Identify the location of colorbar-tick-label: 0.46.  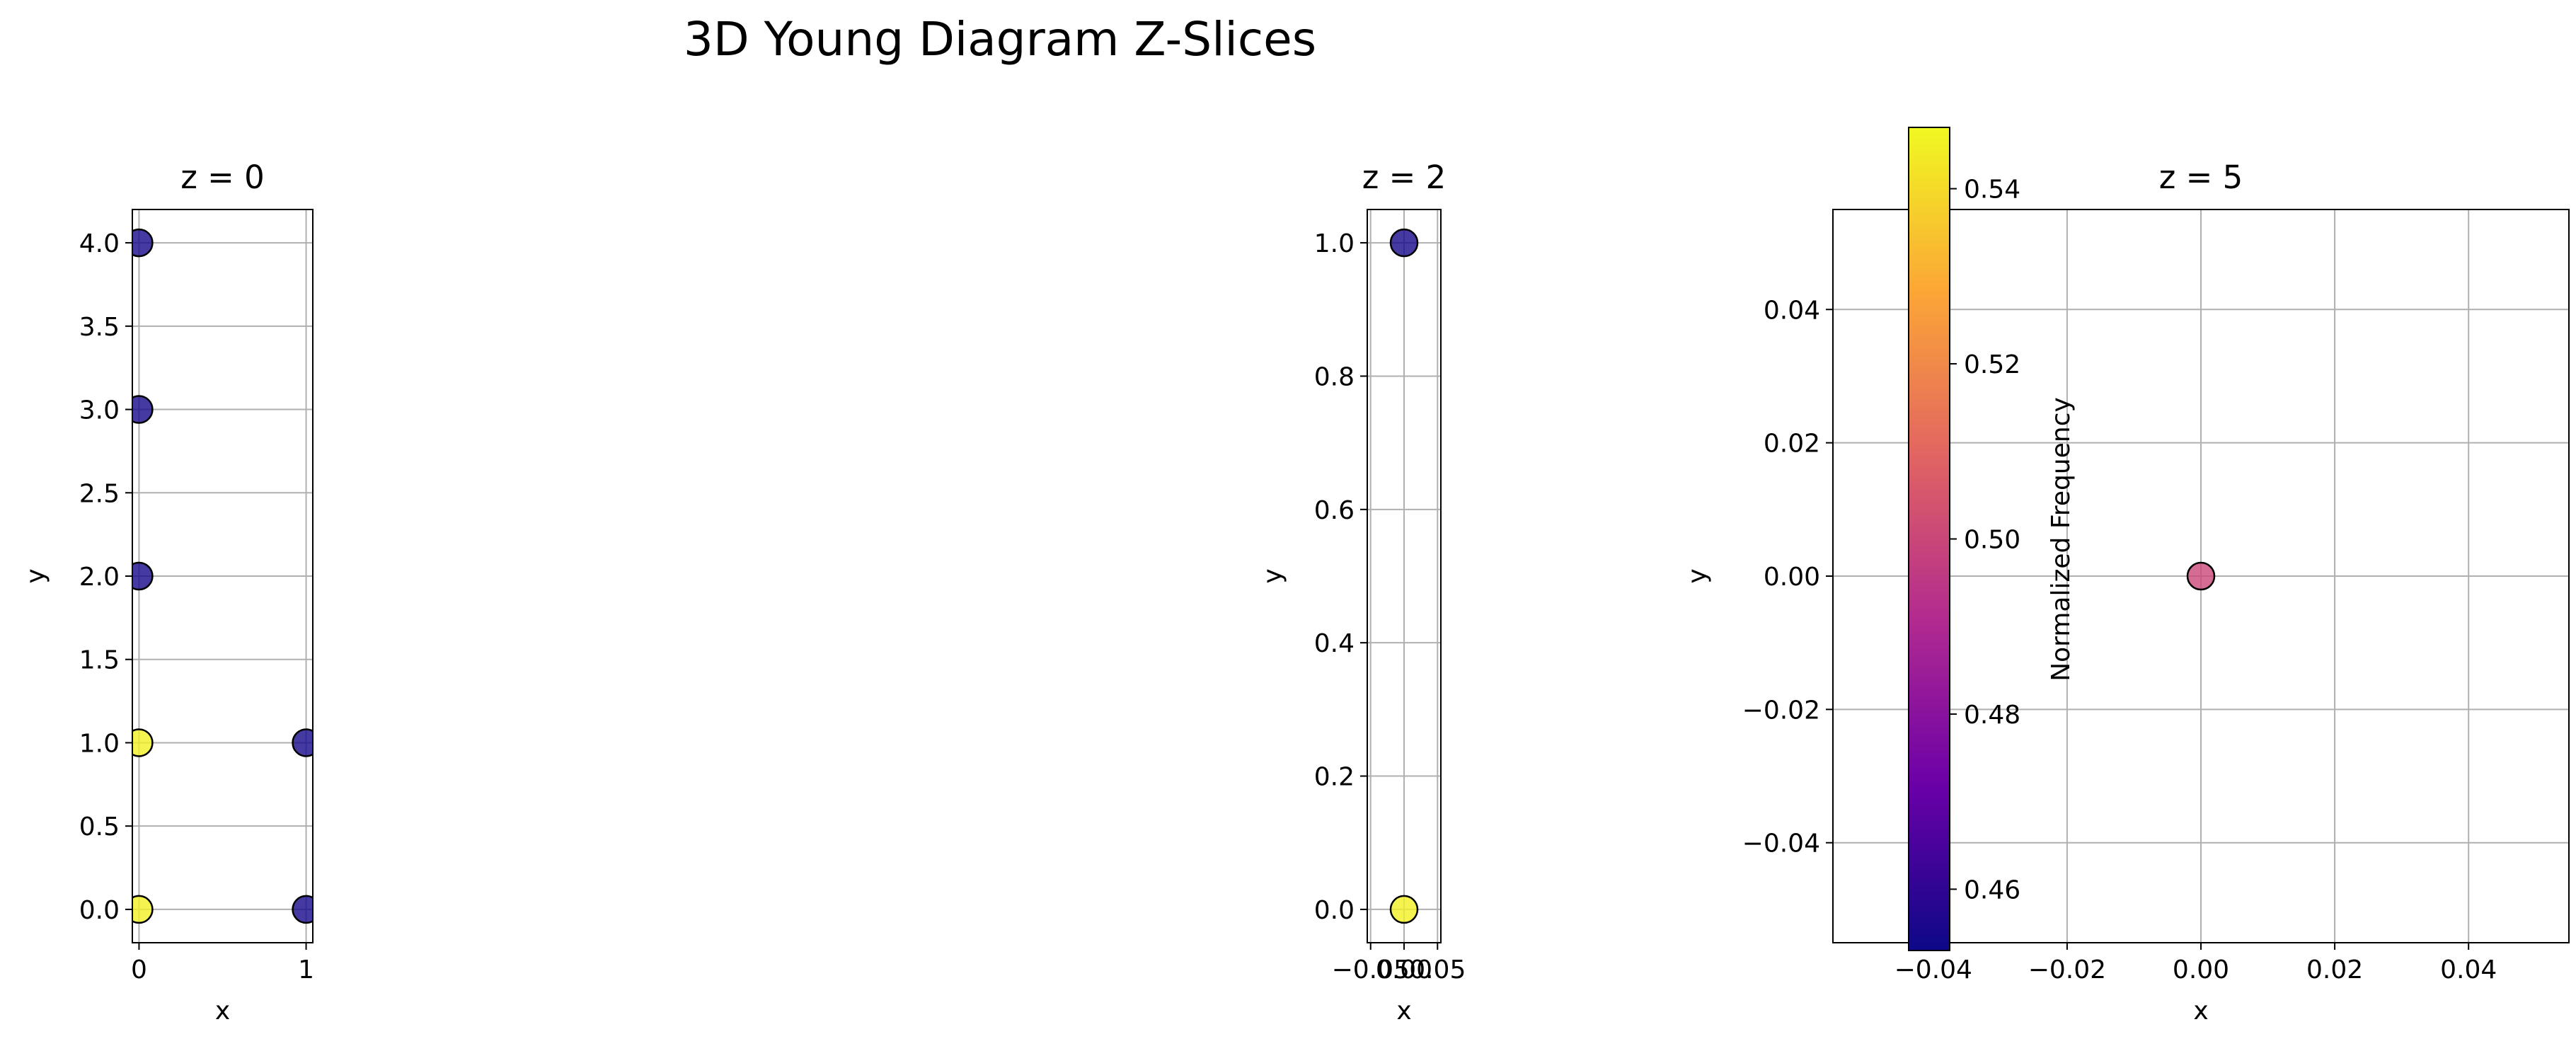
(1992, 889).